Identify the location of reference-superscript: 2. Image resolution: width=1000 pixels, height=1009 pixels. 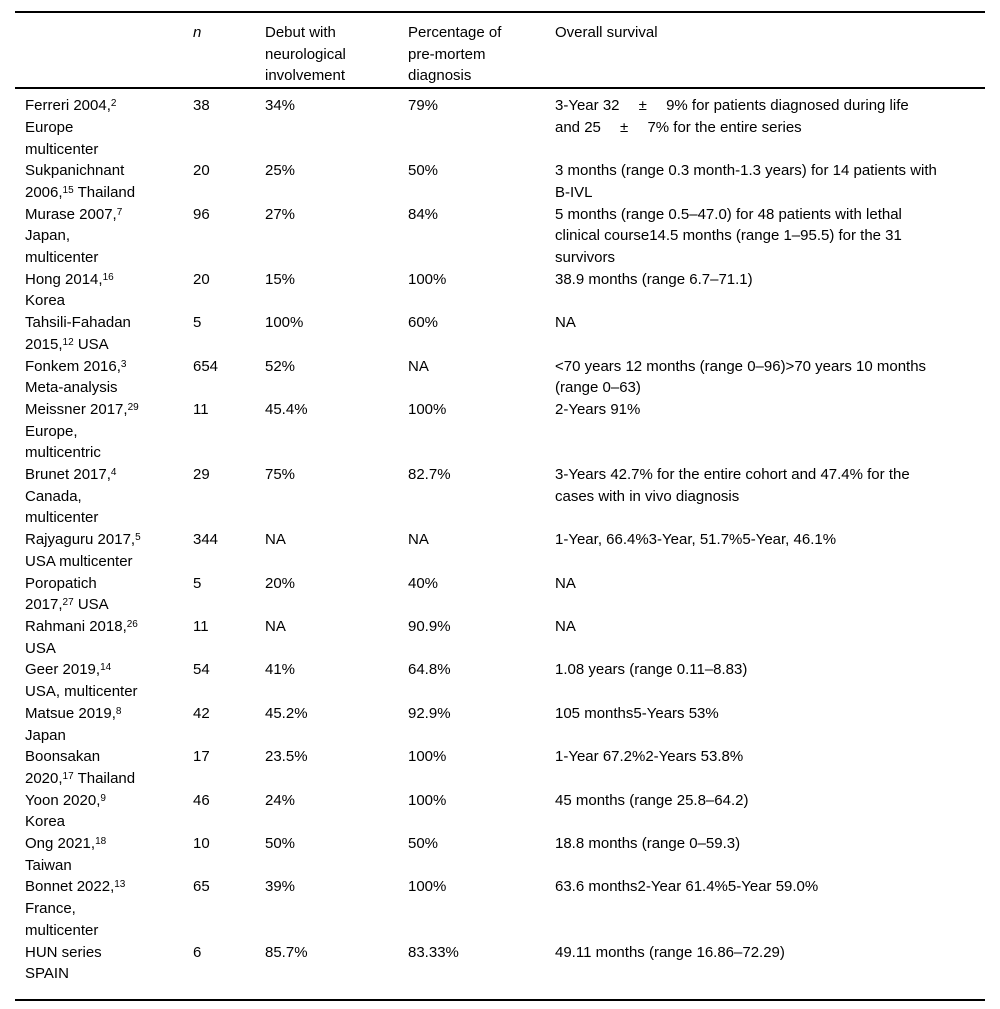
(113, 104).